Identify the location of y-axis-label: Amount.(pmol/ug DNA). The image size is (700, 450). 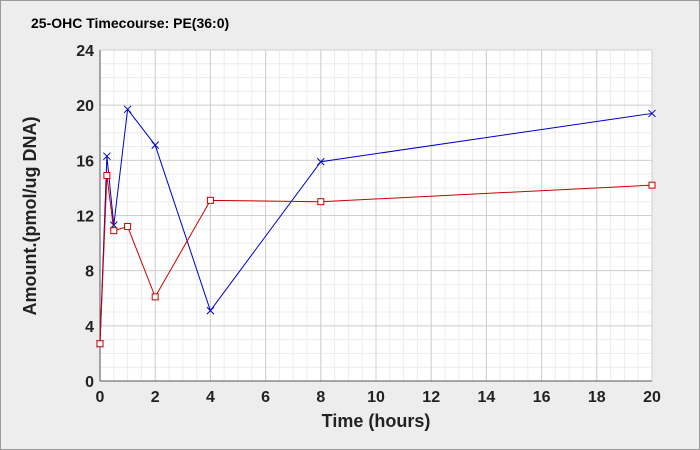
(30, 216).